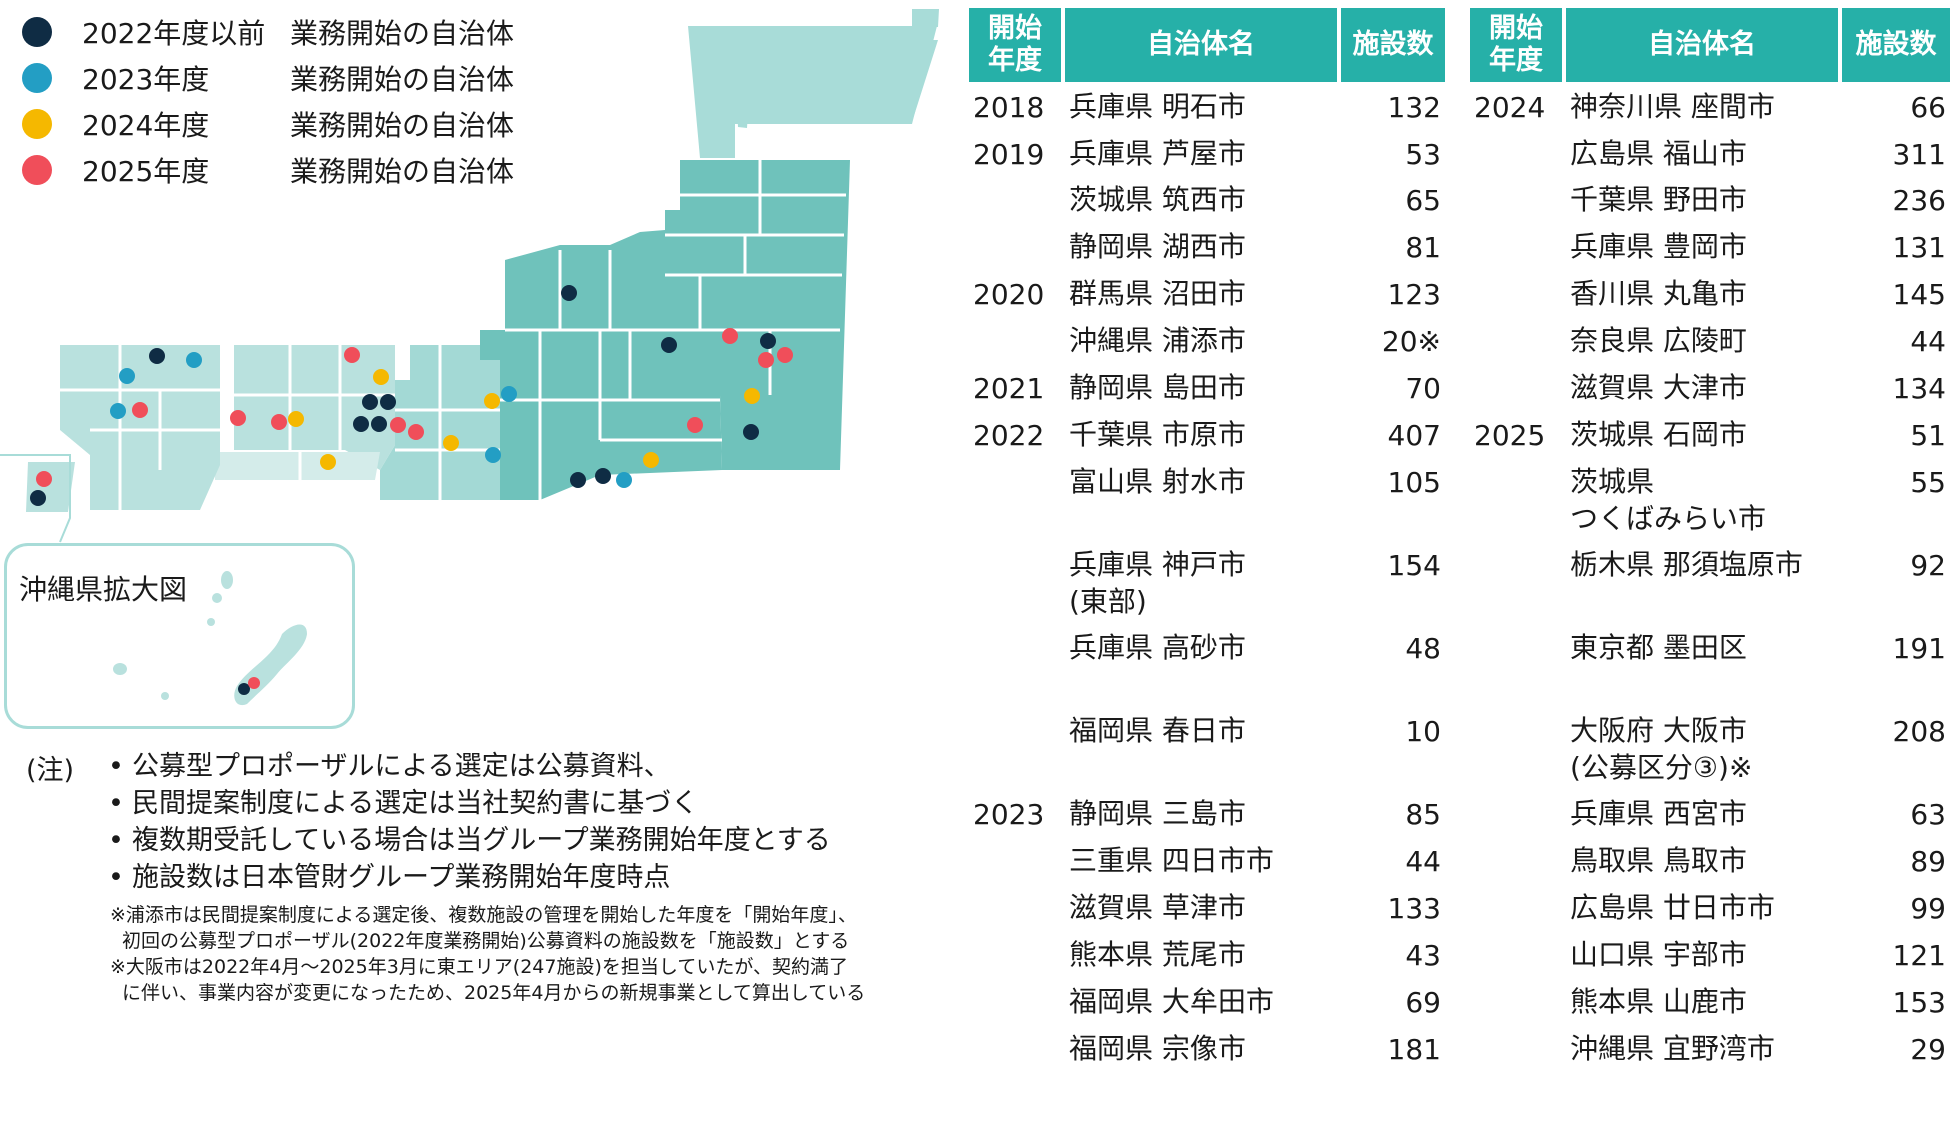 The height and width of the screenshot is (1126, 1950). What do you see at coordinates (1217, 1001) in the screenshot?
I see `city: 大牟田市` at bounding box center [1217, 1001].